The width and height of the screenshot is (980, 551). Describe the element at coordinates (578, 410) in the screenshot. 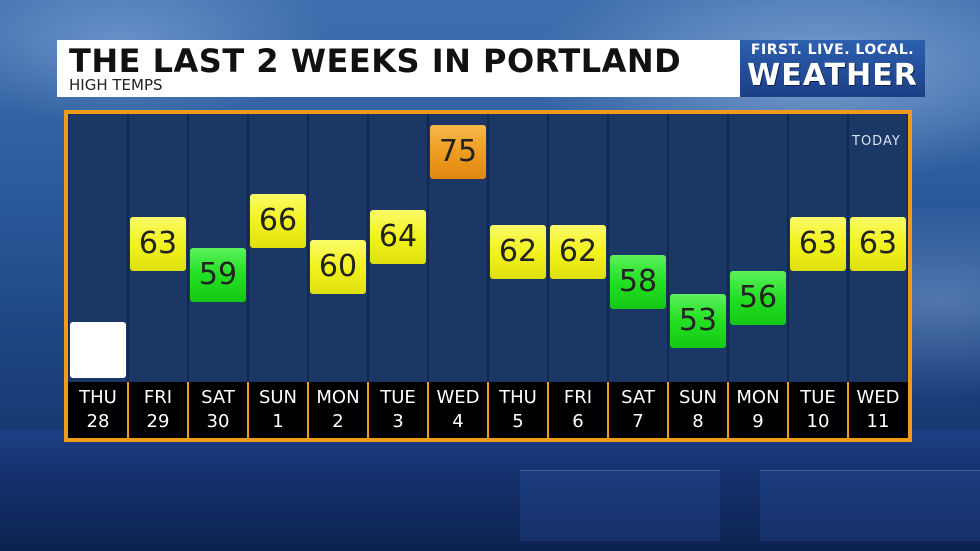

I see `day-tick-label: FRI 6` at that location.